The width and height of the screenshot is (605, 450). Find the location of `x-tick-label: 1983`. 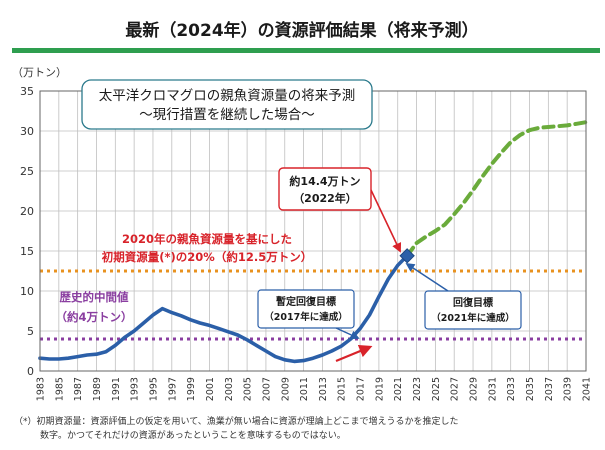

x-tick-label: 1983 is located at coordinates (41, 389).